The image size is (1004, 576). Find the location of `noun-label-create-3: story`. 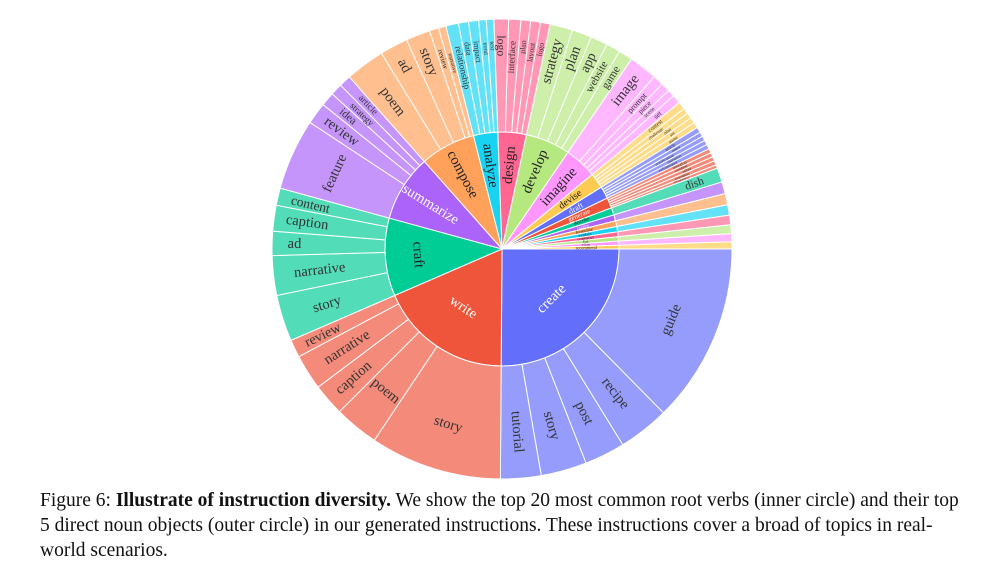

noun-label-create-3: story is located at coordinates (551, 426).